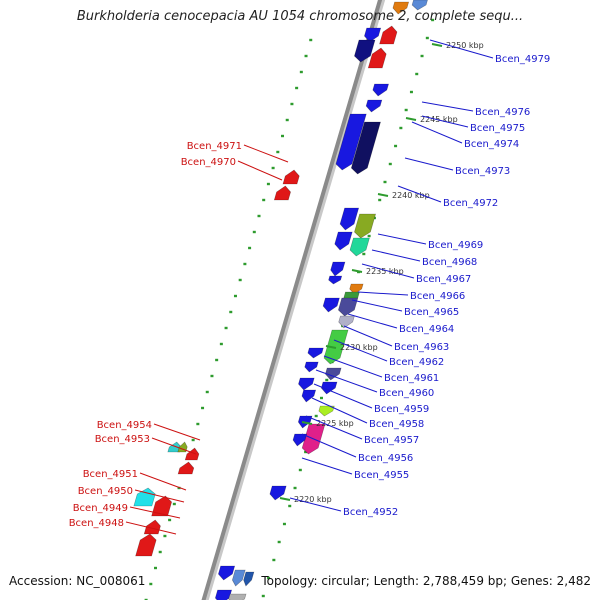 The width and height of the screenshot is (600, 600). I want to click on gene-label: Bcen_4970, so click(208, 162).